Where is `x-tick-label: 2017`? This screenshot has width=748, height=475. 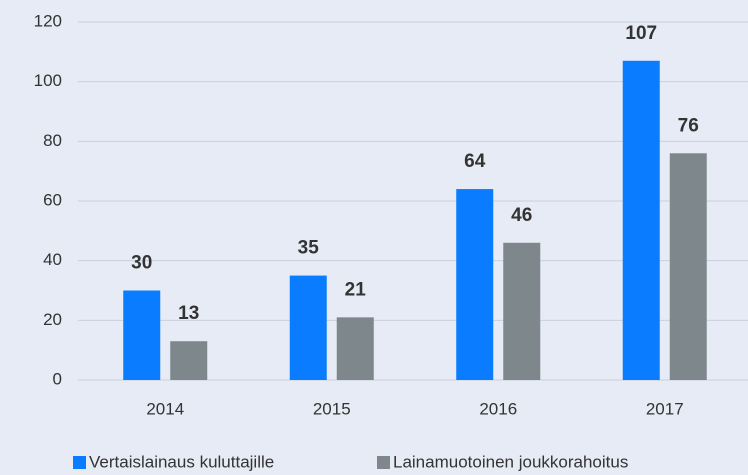 x-tick-label: 2017 is located at coordinates (665, 408).